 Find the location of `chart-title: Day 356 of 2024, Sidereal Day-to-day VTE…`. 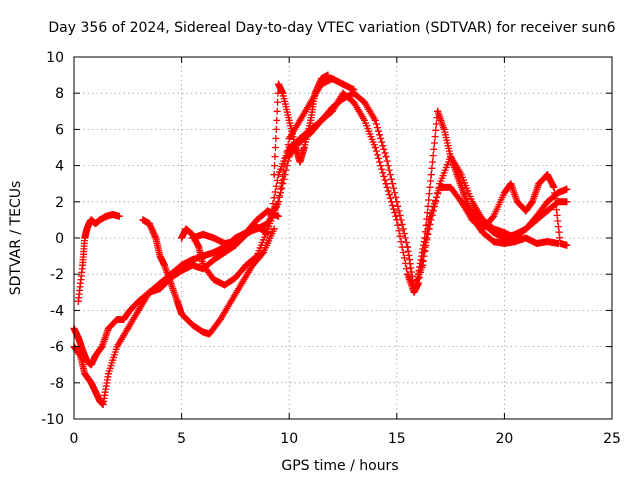

chart-title: Day 356 of 2024, Sidereal Day-to-day VTE… is located at coordinates (331, 28).